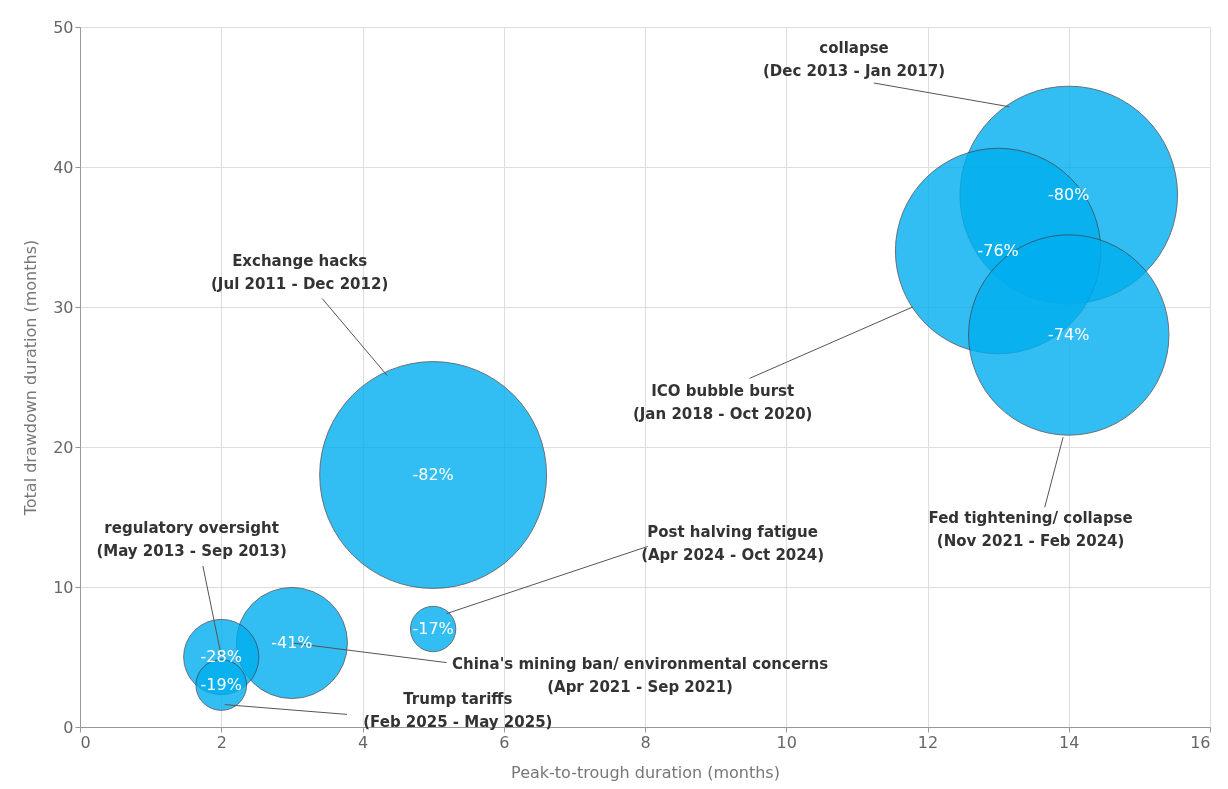 This screenshot has width=1228, height=789. Describe the element at coordinates (645, 772) in the screenshot. I see `x-axis-title: Peak-to-trough duration (months)` at that location.